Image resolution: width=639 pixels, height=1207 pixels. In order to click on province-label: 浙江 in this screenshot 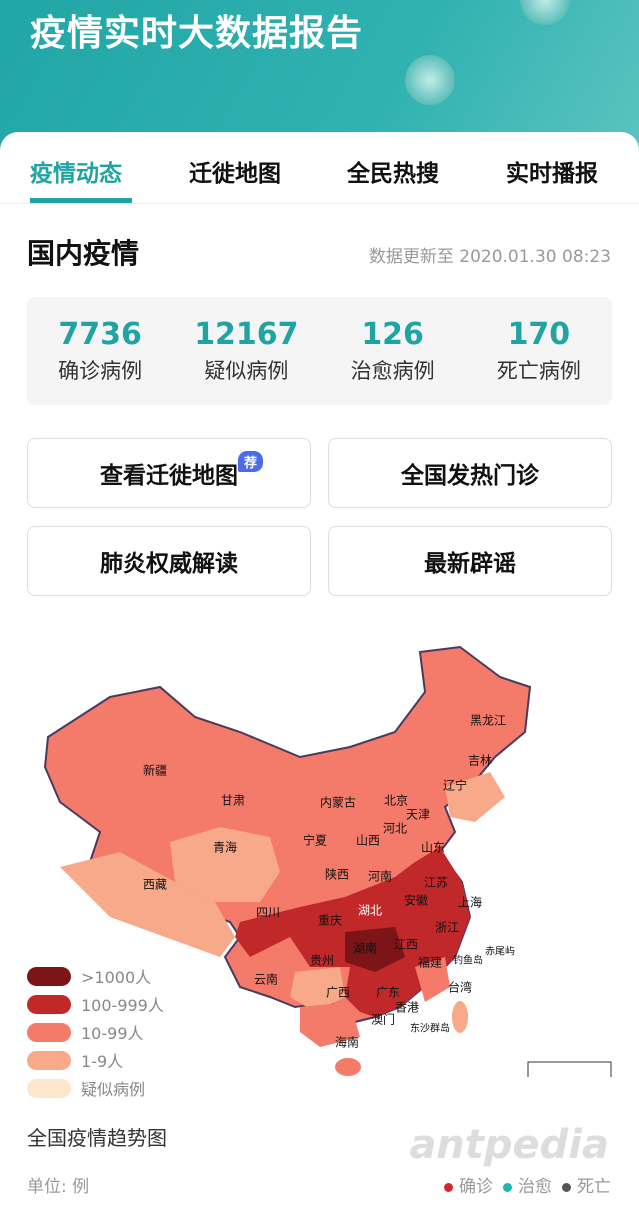, I will do `click(447, 927)`.